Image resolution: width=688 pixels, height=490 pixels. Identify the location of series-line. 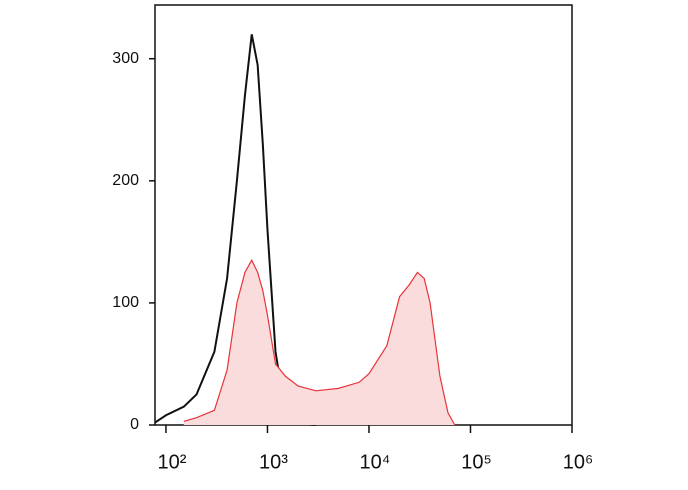
(319, 342).